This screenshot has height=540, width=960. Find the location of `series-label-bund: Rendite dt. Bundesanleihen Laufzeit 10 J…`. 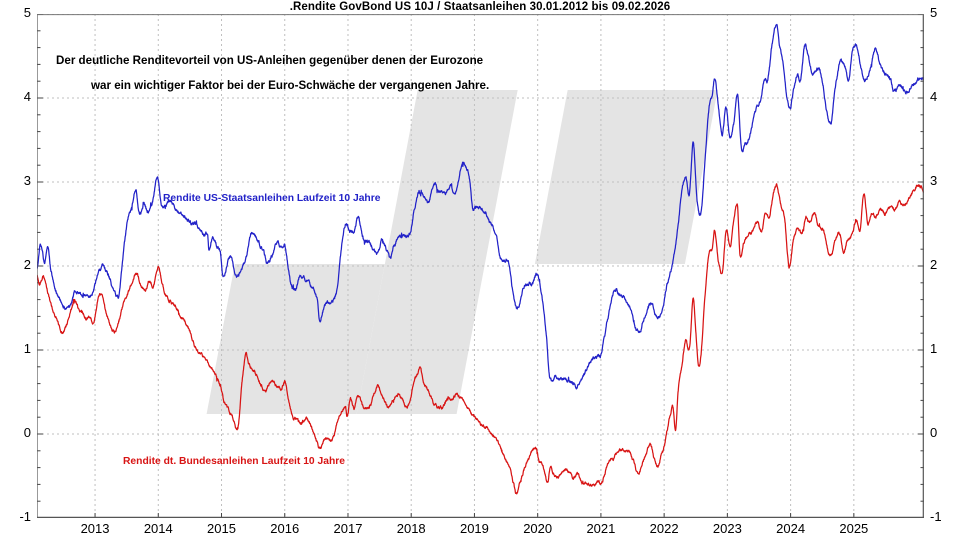

series-label-bund: Rendite dt. Bundesanleihen Laufzeit 10 J… is located at coordinates (234, 461).